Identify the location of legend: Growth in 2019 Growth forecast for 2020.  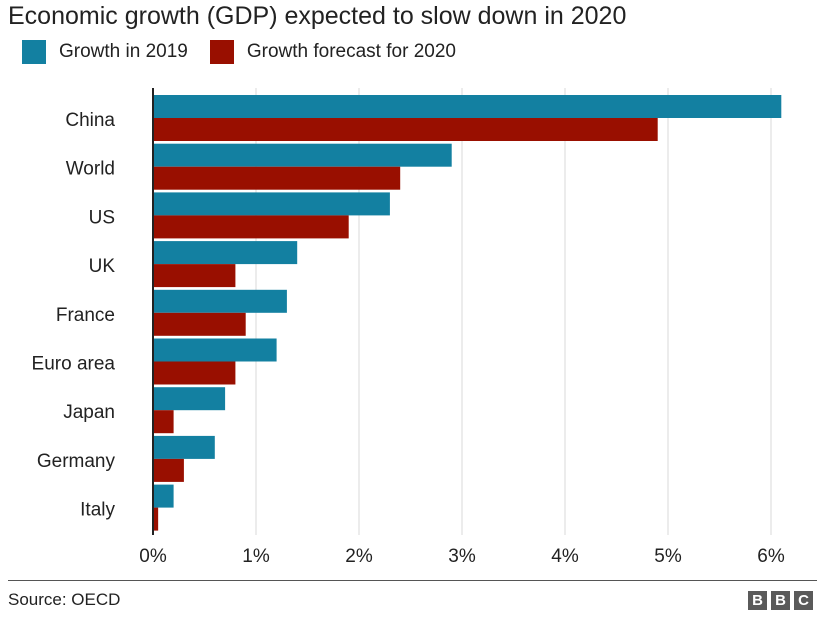
(250, 52).